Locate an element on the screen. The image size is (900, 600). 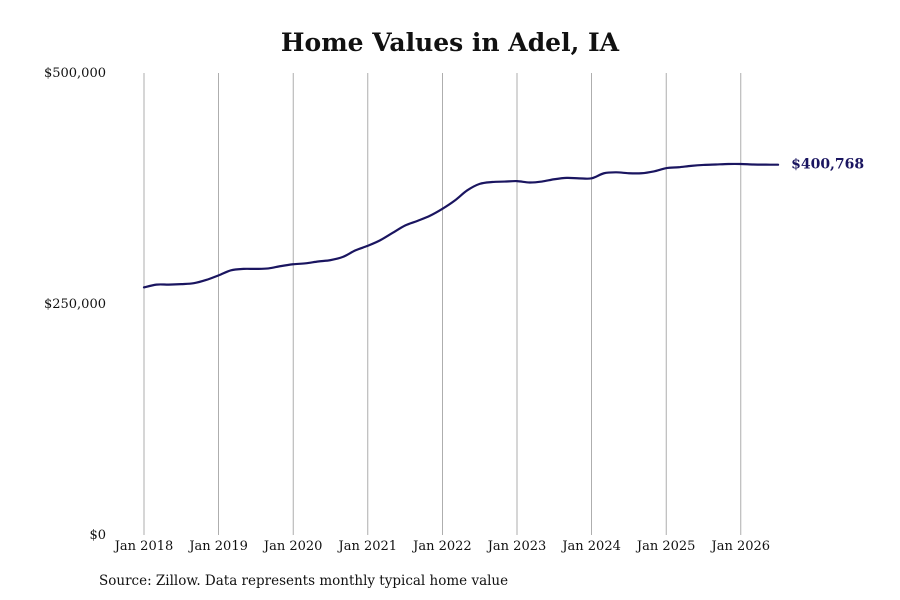
x-tick-2: Jan 2020 is located at coordinates (292, 546).